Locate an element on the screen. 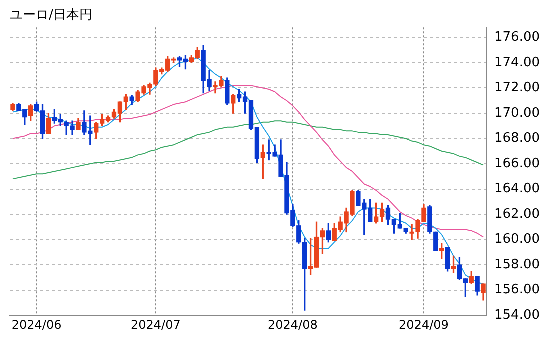 This screenshot has width=560, height=344. y-tick-label: 166.00 is located at coordinates (517, 164).